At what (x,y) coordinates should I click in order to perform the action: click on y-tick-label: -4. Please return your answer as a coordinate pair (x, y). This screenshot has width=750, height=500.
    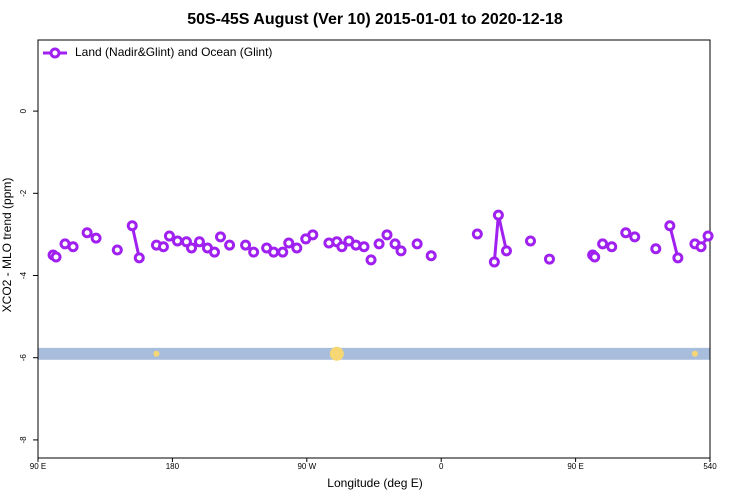
    Looking at the image, I should click on (23, 275).